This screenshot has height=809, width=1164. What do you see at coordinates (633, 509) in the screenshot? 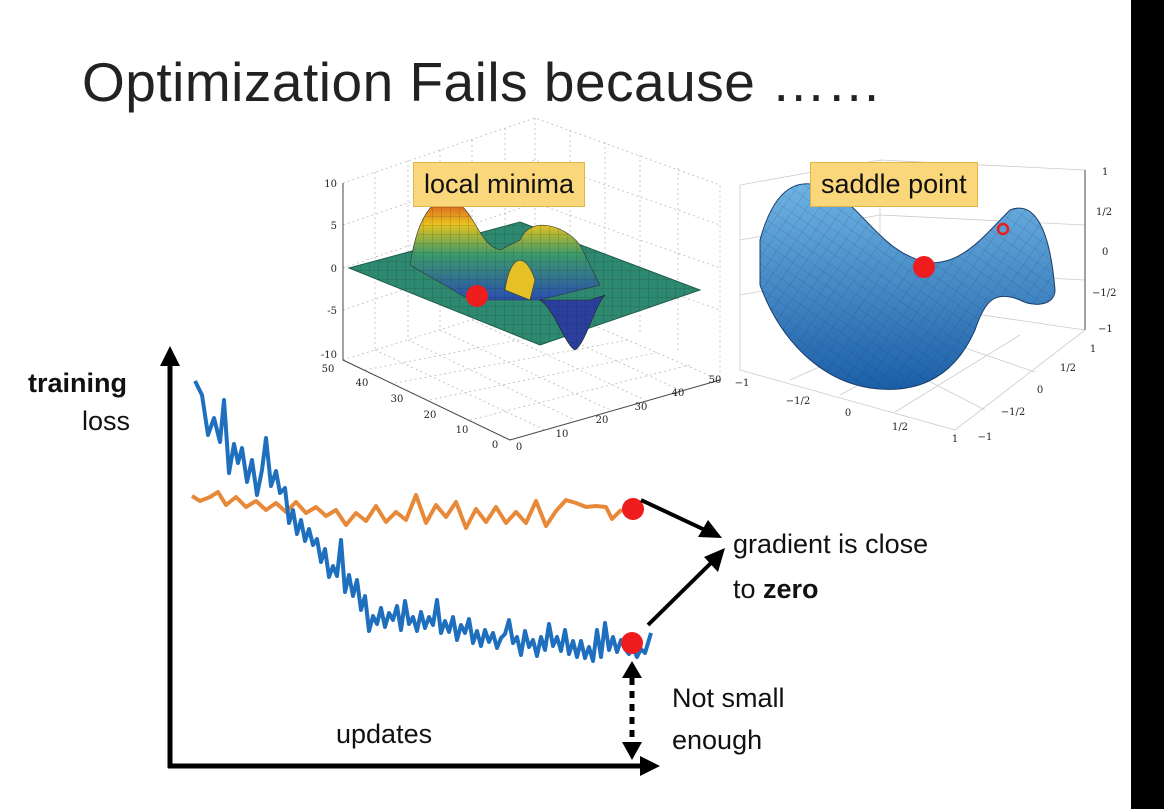
I see `orange-end-dot` at bounding box center [633, 509].